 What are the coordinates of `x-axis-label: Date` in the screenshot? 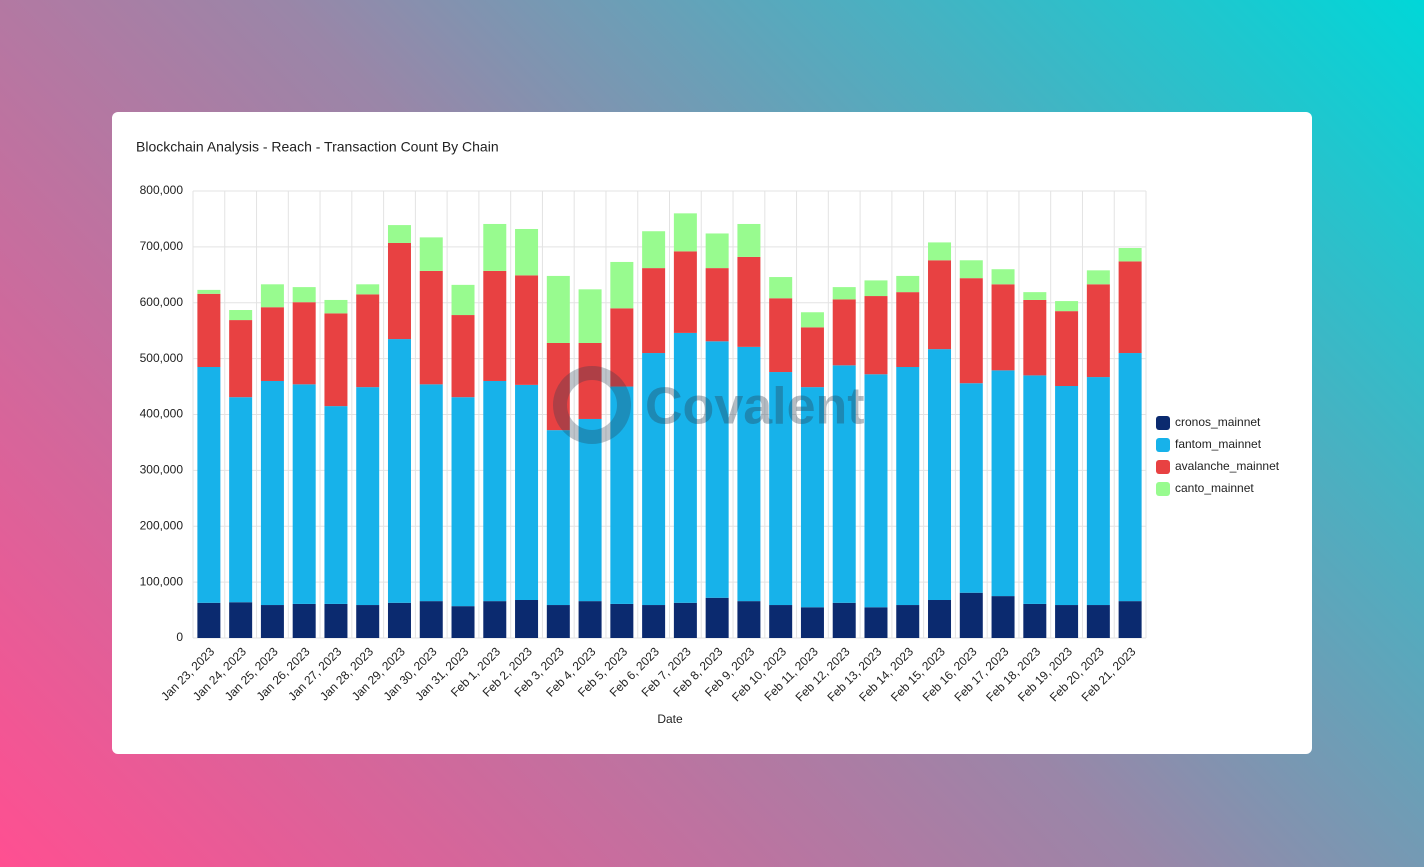 It's located at (670, 719).